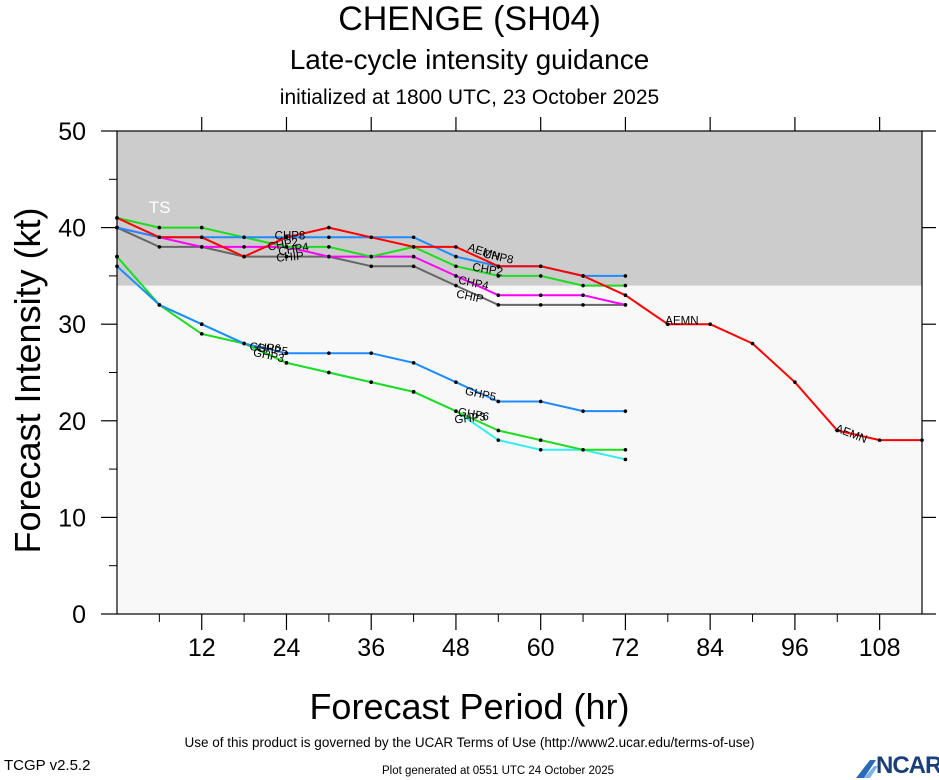 The image size is (939, 780). I want to click on y-axis-label: Forecast Intensity (kt), so click(27, 380).